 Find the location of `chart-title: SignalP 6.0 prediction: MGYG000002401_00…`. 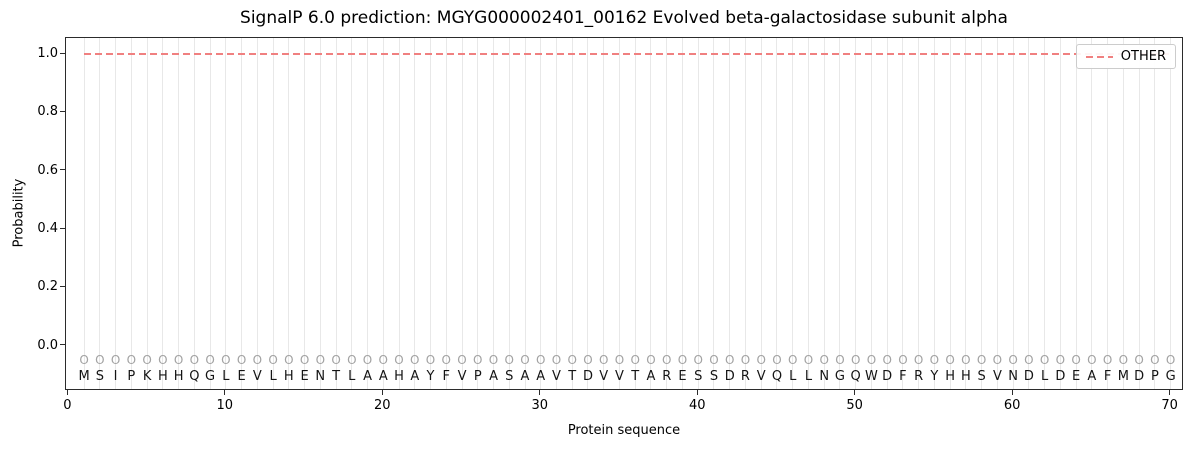

chart-title: SignalP 6.0 prediction: MGYG000002401_00… is located at coordinates (624, 18).